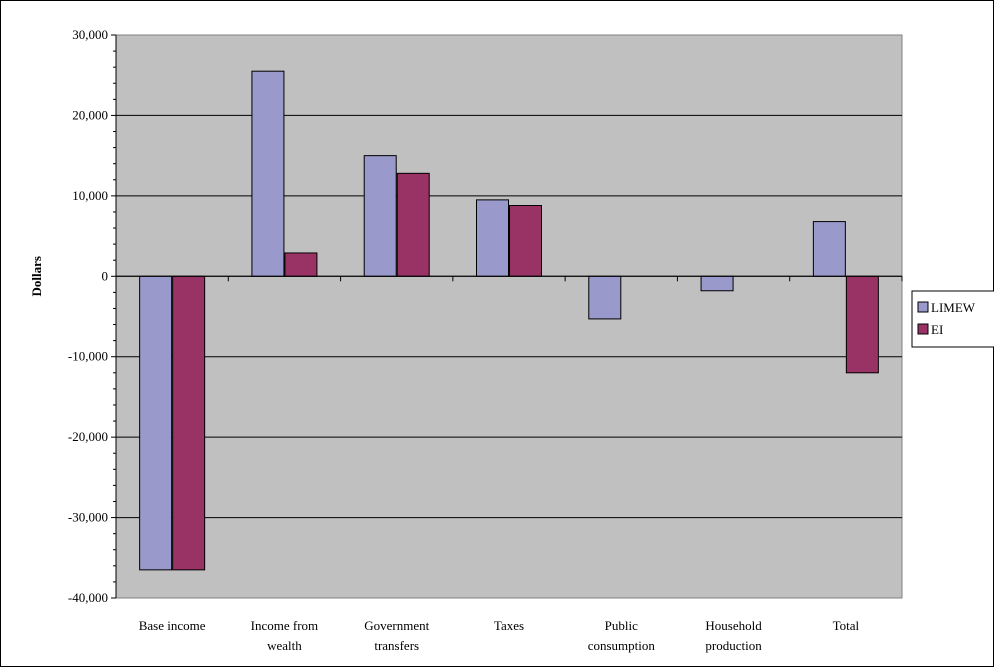  Describe the element at coordinates (923, 307) in the screenshot. I see `legend-swatch-limew` at that location.